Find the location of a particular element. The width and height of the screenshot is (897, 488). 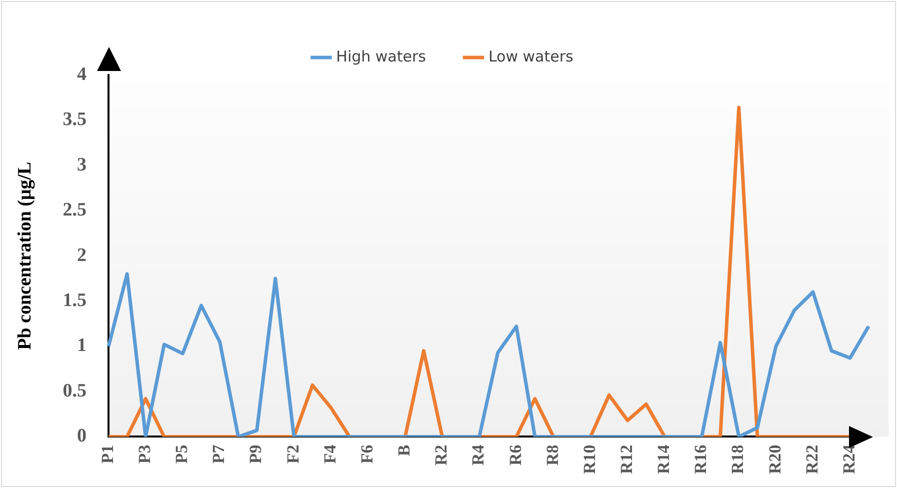

y-tick-label: 0.5 is located at coordinates (74, 391).